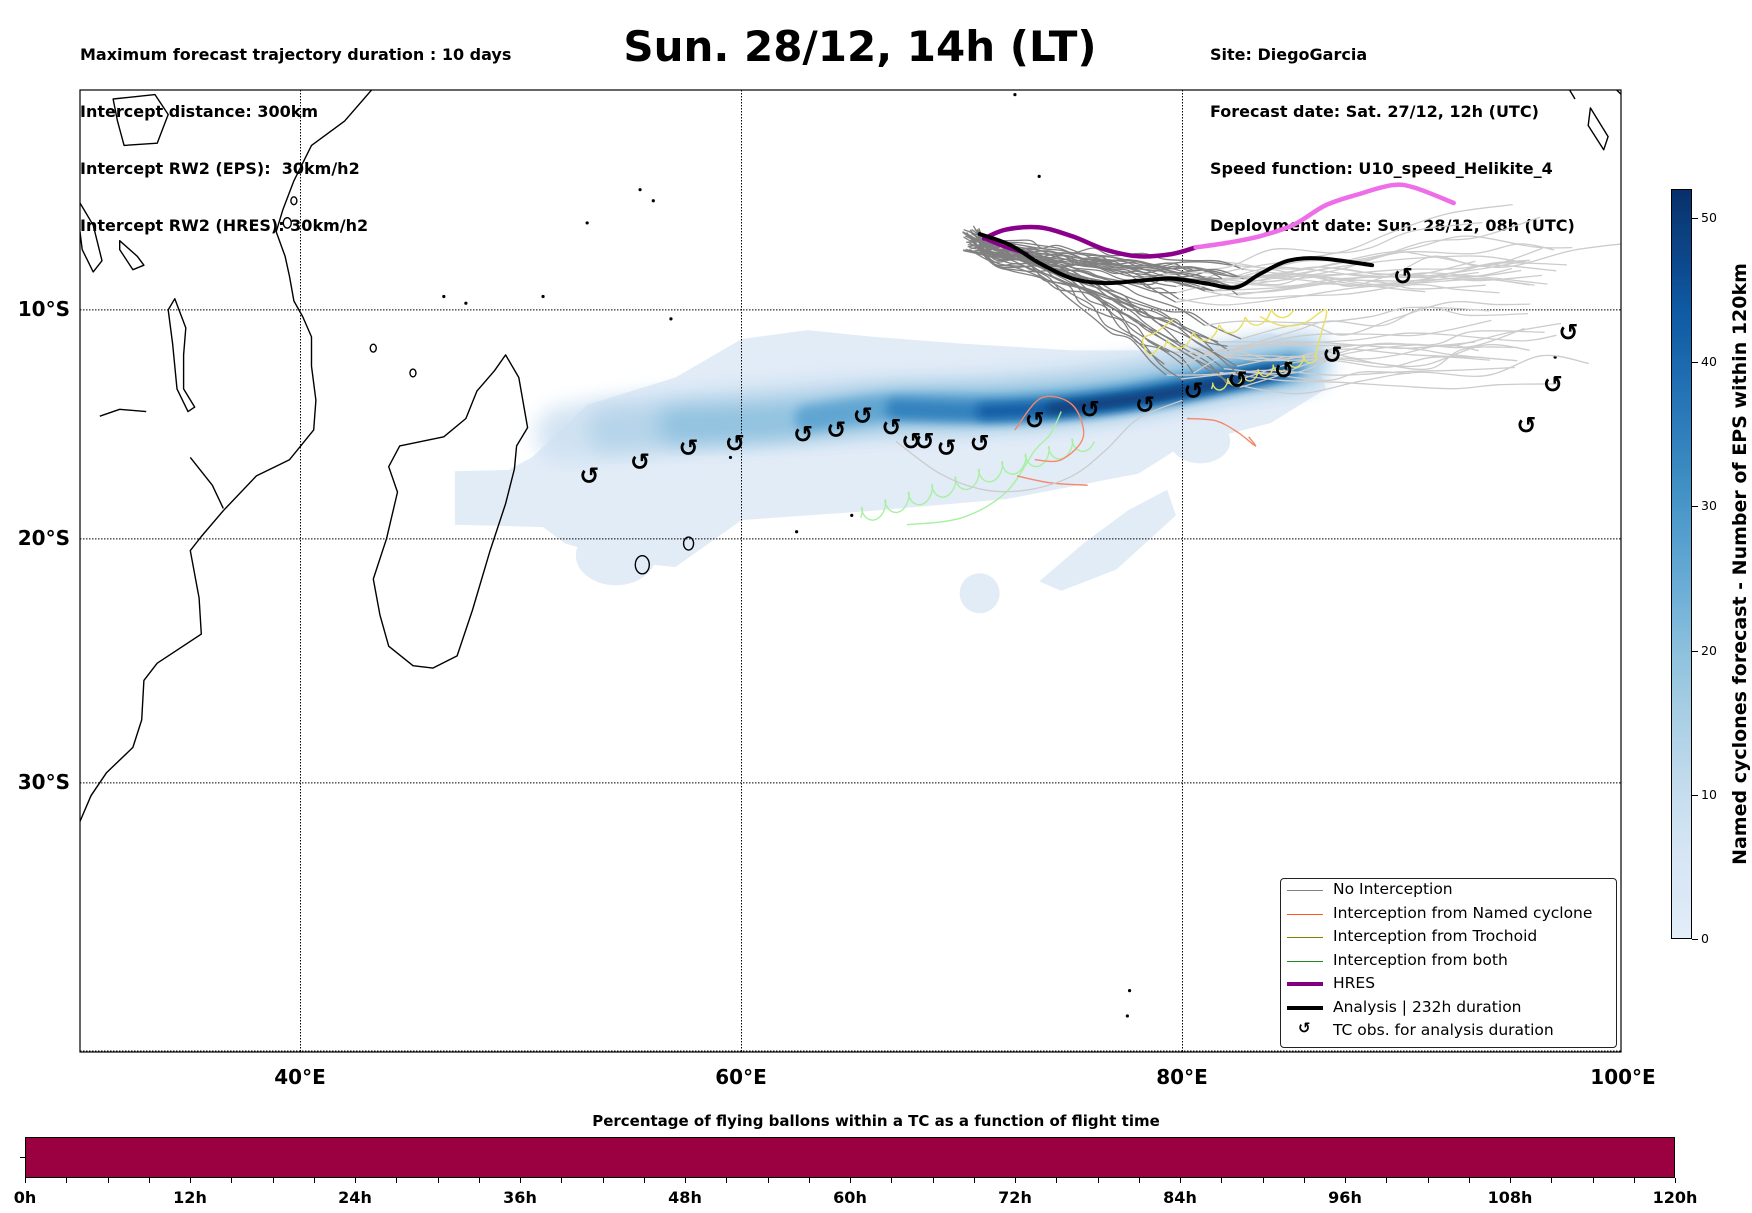  What do you see at coordinates (91, 237) in the screenshot?
I see `coast-lake-tanganyika` at bounding box center [91, 237].